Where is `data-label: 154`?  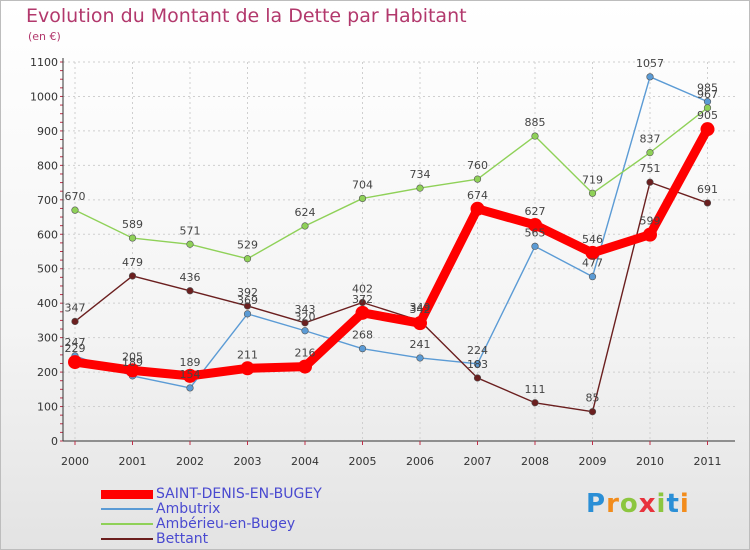
data-label: 154 is located at coordinates (190, 374).